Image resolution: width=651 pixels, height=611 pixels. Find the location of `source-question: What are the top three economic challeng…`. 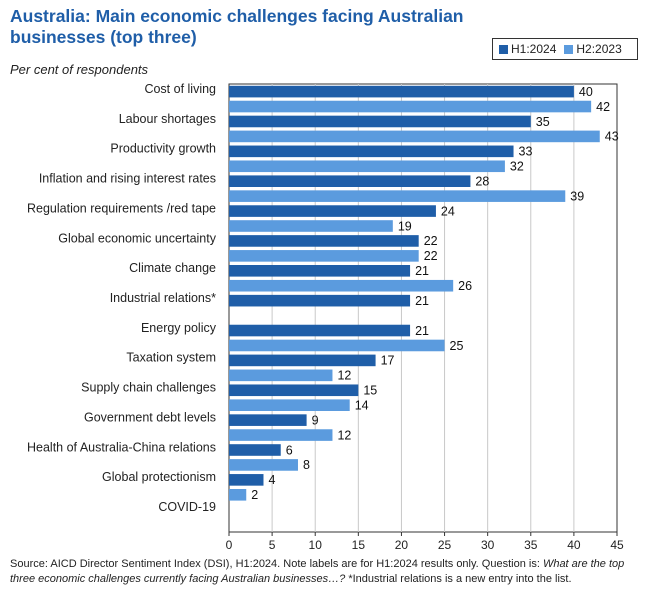

source-question: What are the top three economic challeng… is located at coordinates (317, 571).